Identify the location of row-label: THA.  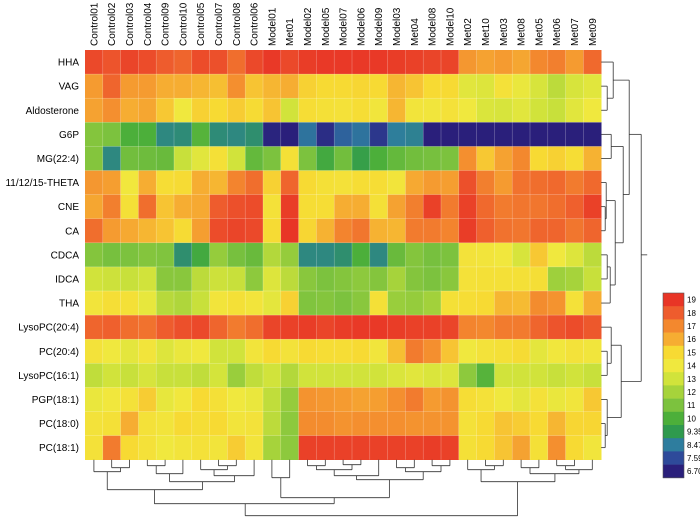
(69, 304).